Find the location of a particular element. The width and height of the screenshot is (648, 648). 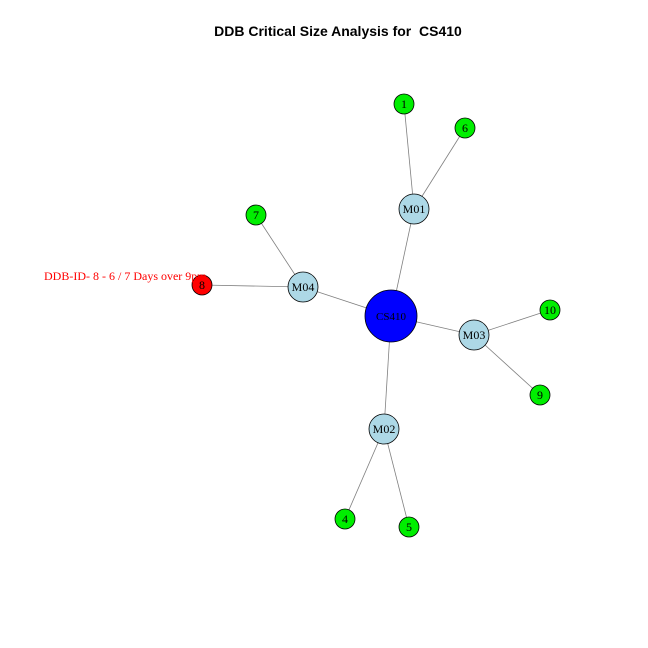

node-6-circle is located at coordinates (465, 128).